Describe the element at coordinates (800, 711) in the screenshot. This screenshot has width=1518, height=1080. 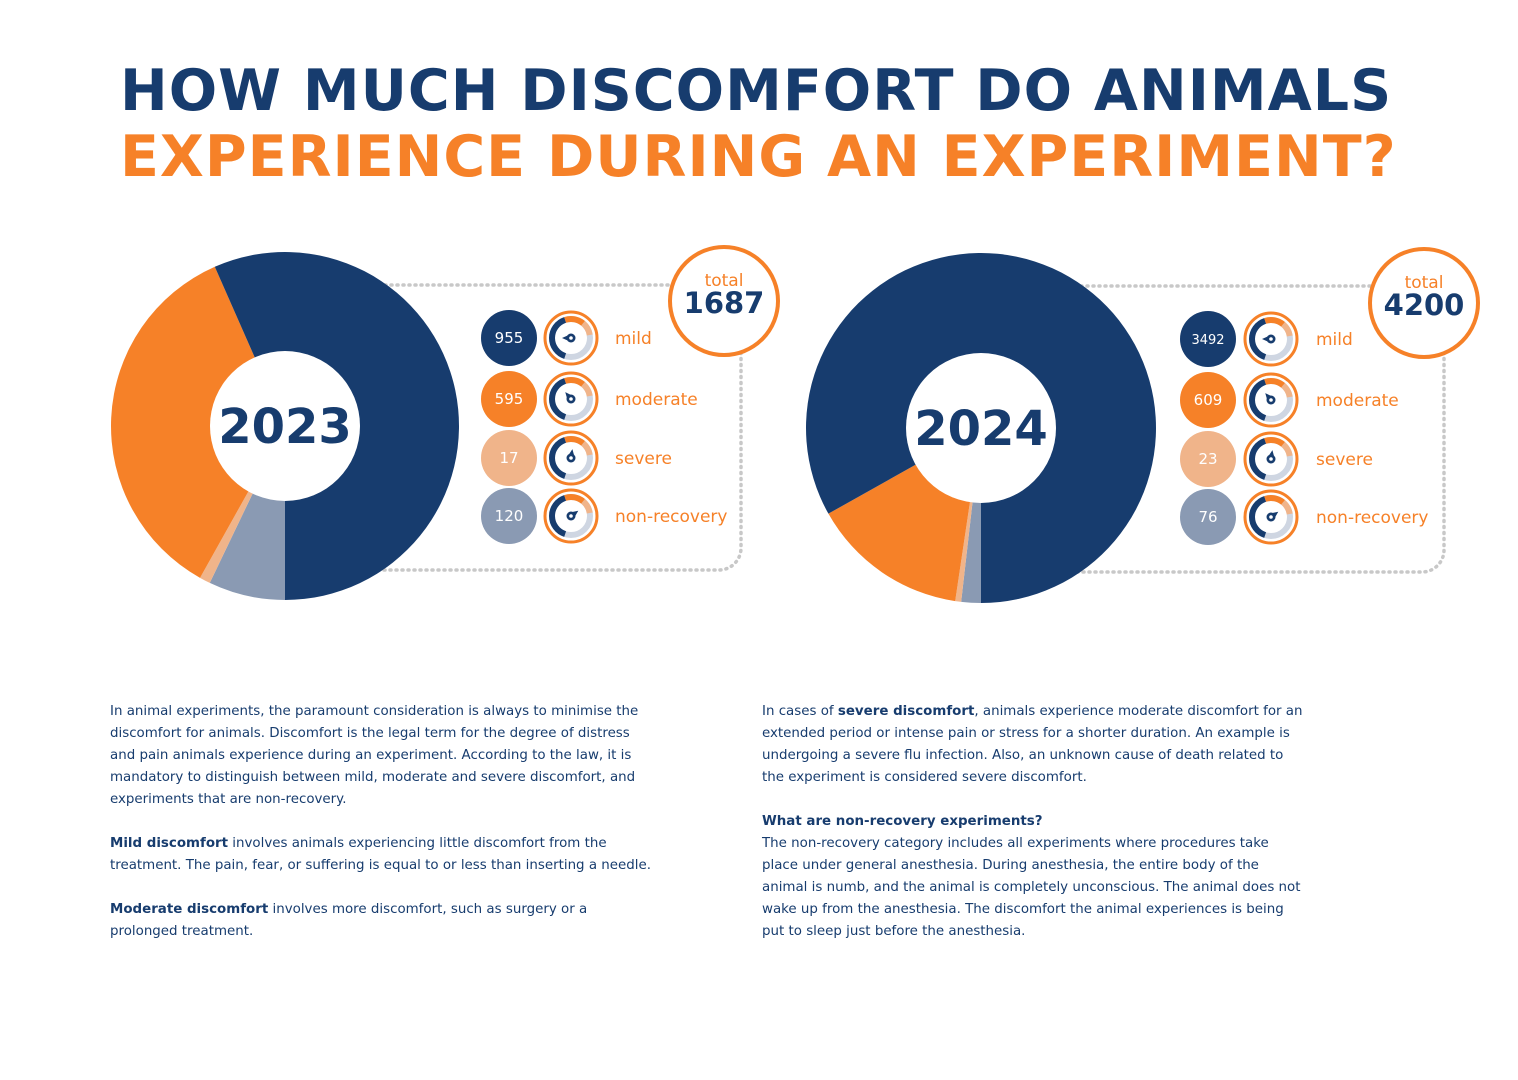
I see `severe-prefix: In cases of` at that location.